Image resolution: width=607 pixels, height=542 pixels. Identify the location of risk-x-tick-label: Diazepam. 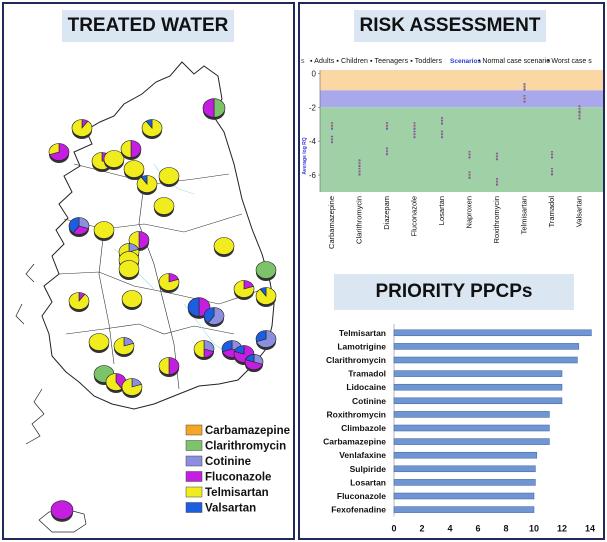
(386, 213).